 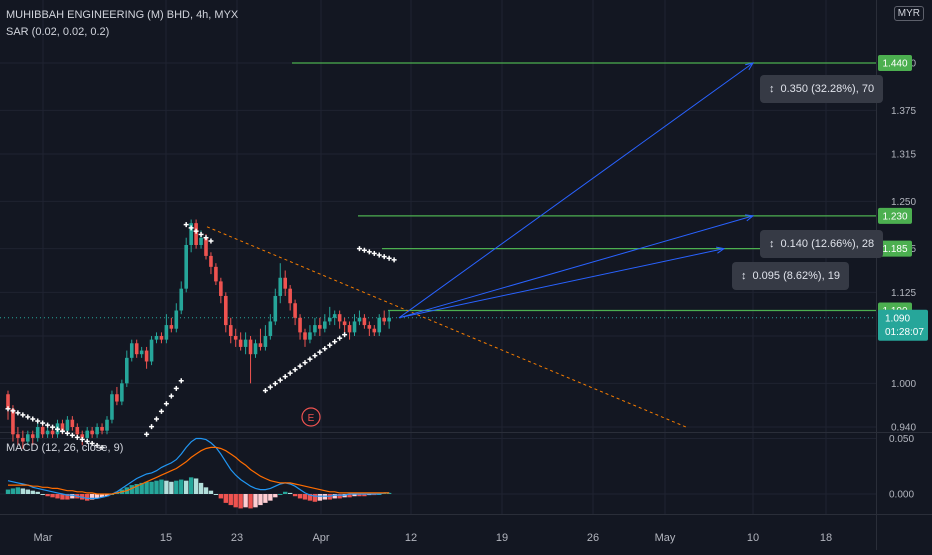 I want to click on measure-label-2: ↕ 0.140 (12.66%), 28, so click(x=822, y=244).